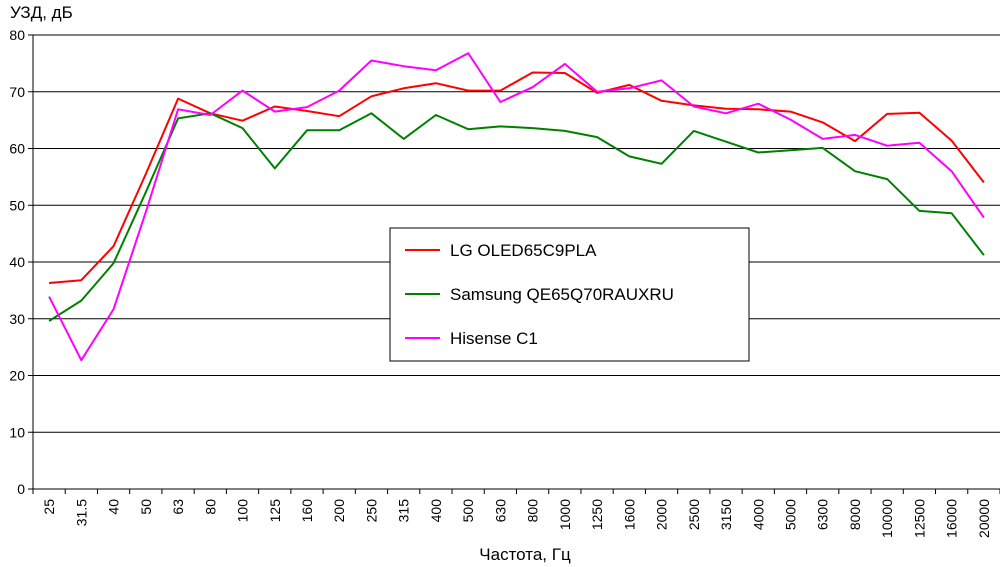  I want to click on x-tick-label-5000: 5000, so click(790, 514).